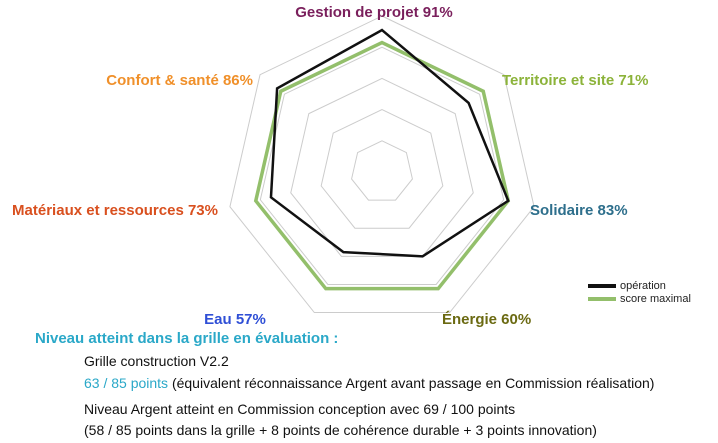  Describe the element at coordinates (655, 298) in the screenshot. I see `legend-label-score-maximal: score maximal` at that location.